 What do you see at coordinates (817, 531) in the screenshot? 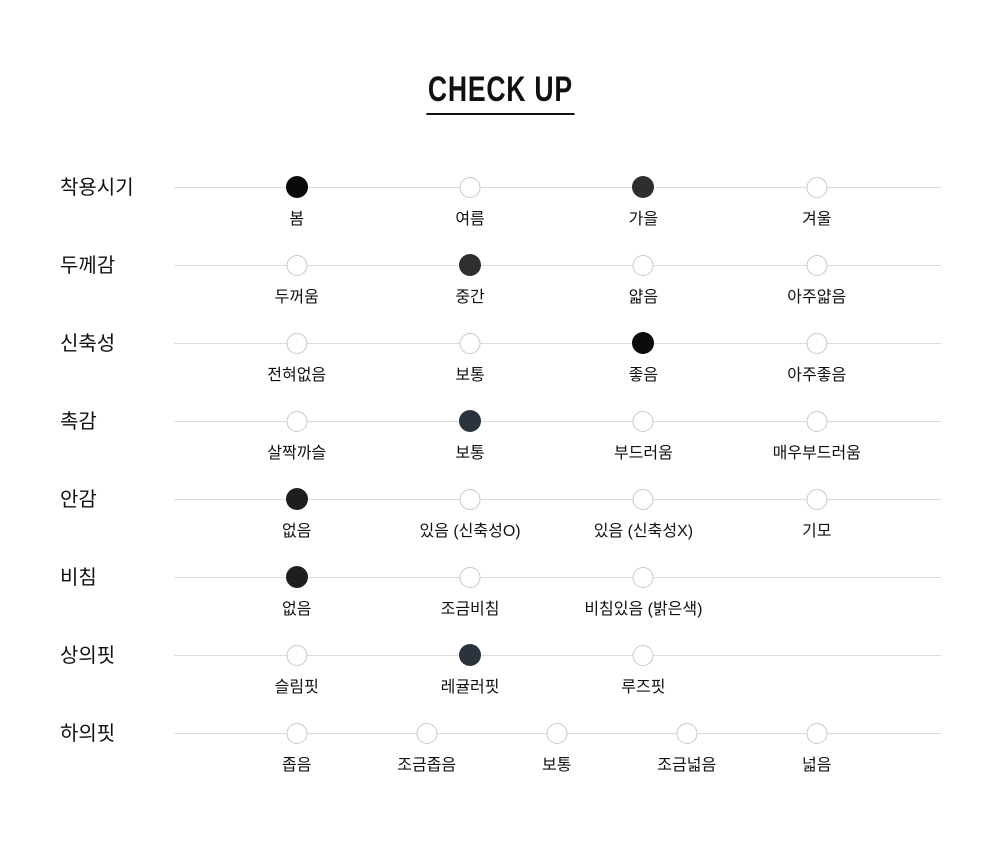
I see `option-label: 기모` at bounding box center [817, 531].